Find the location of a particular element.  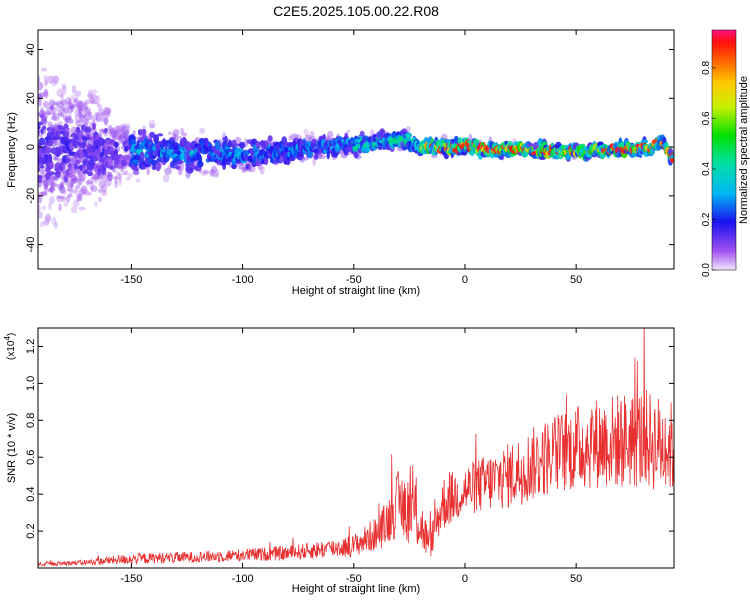

colorbar-tick-label: 0.0 is located at coordinates (706, 270).